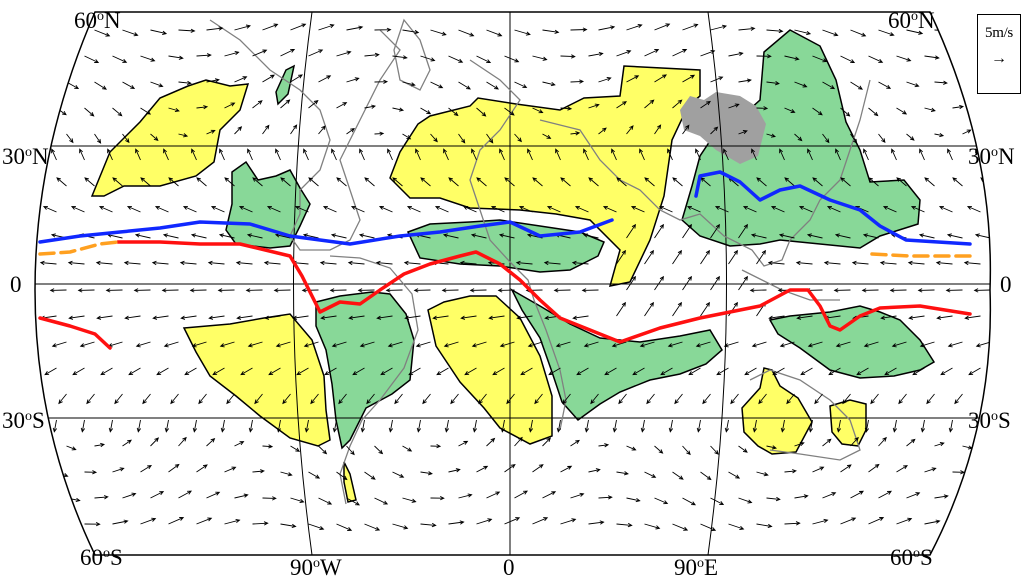 This screenshot has height=582, width=1024. I want to click on orange-dash-east, so click(921, 255).